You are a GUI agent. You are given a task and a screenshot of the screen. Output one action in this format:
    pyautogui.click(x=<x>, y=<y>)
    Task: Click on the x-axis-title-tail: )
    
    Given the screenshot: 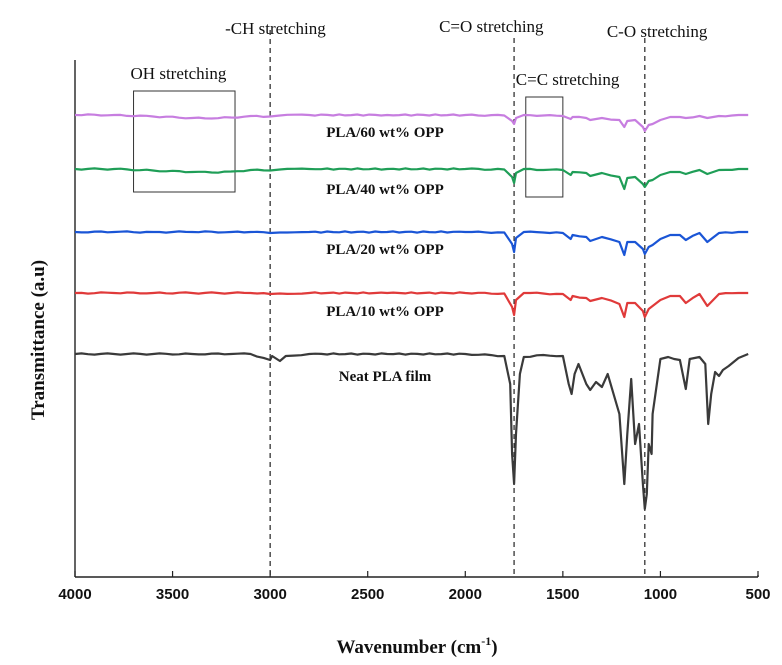 What is the action you would take?
    pyautogui.click(x=494, y=647)
    